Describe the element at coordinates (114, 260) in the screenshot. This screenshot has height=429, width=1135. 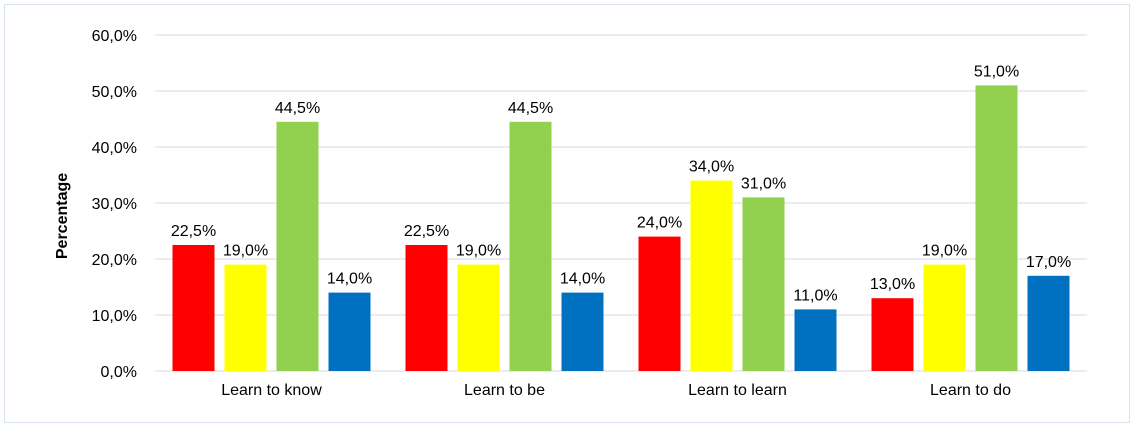
I see `y-tick-label: 20,0%` at that location.